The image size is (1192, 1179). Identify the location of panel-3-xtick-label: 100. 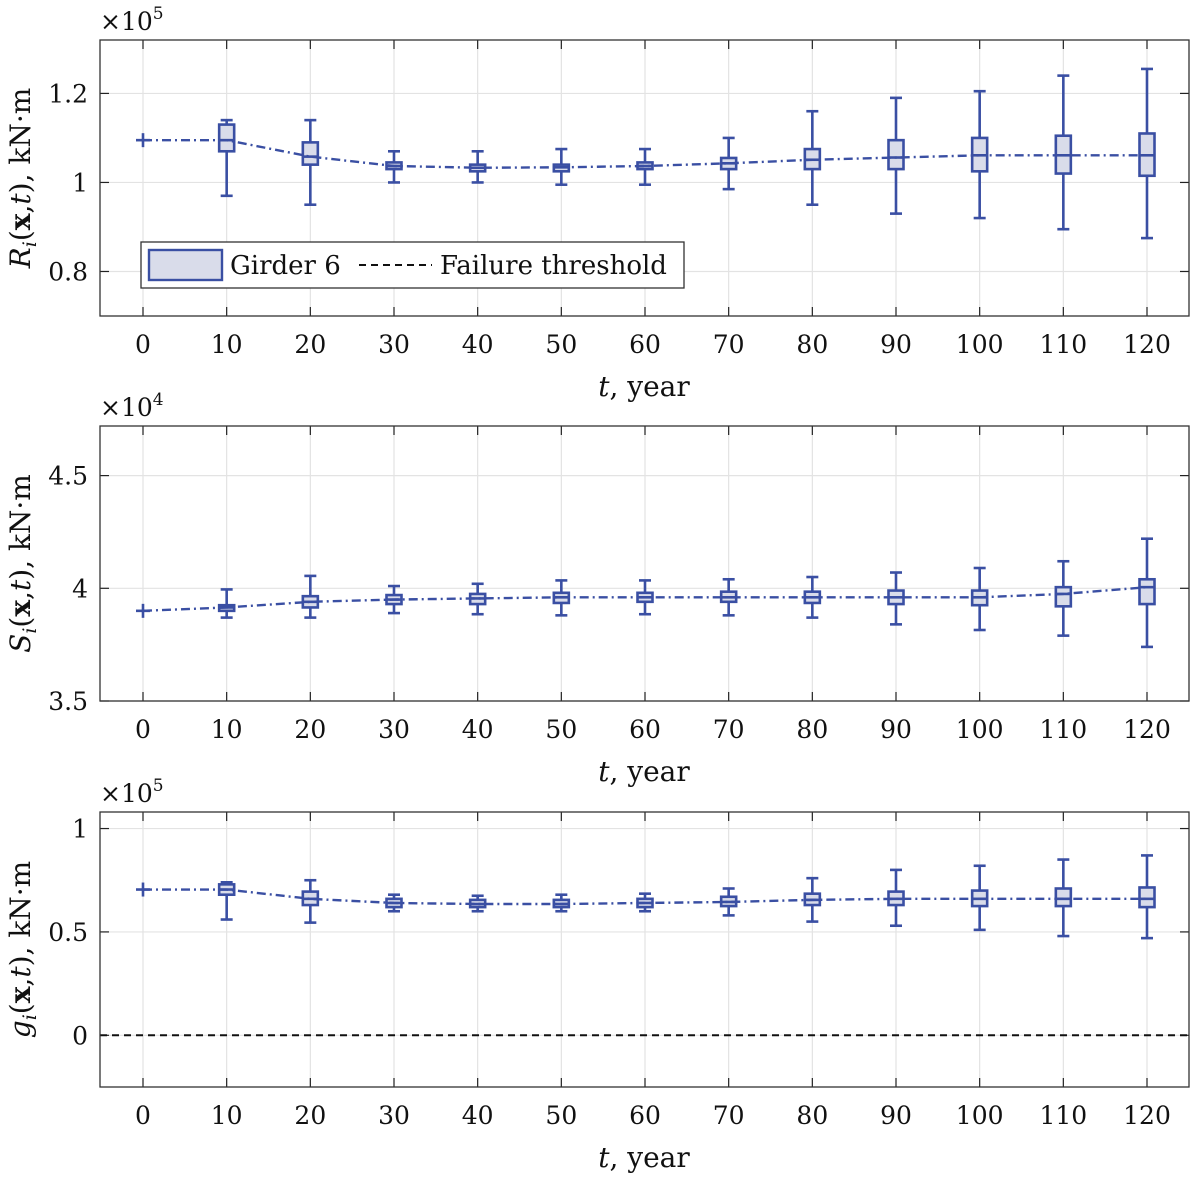
(980, 1115).